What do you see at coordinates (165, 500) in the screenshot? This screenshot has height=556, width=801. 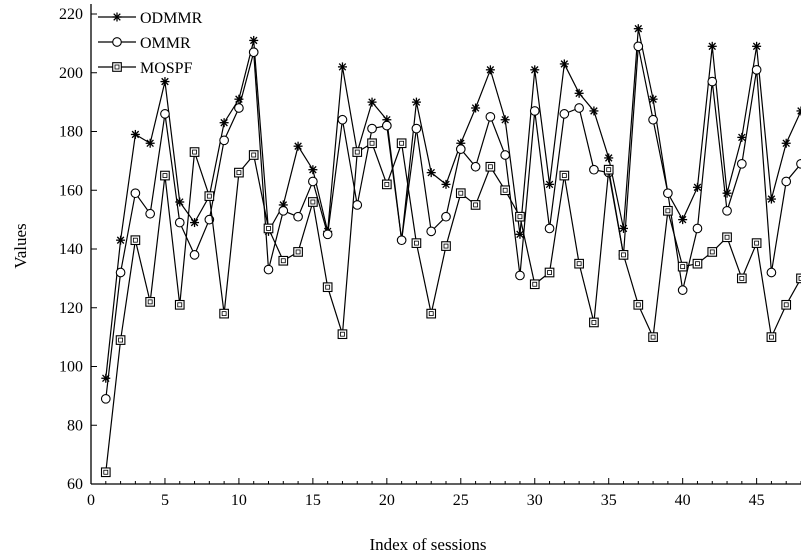 I see `x-tick-label: 5` at bounding box center [165, 500].